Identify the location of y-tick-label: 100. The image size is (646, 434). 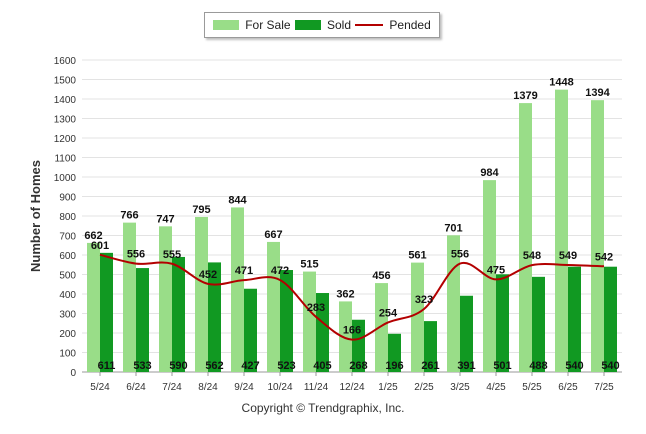
(67, 354).